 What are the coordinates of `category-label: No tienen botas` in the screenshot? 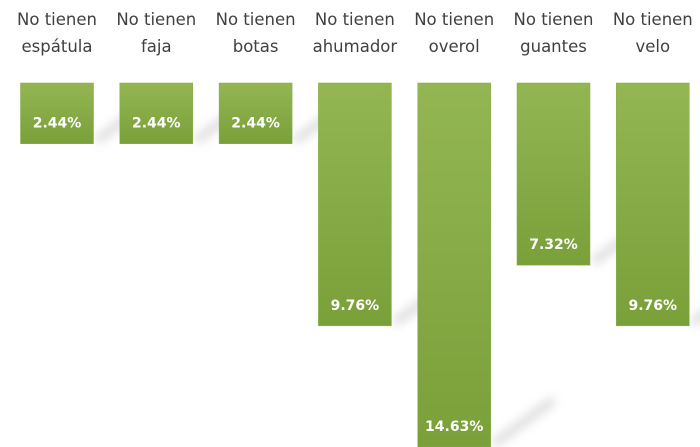 It's located at (255, 33).